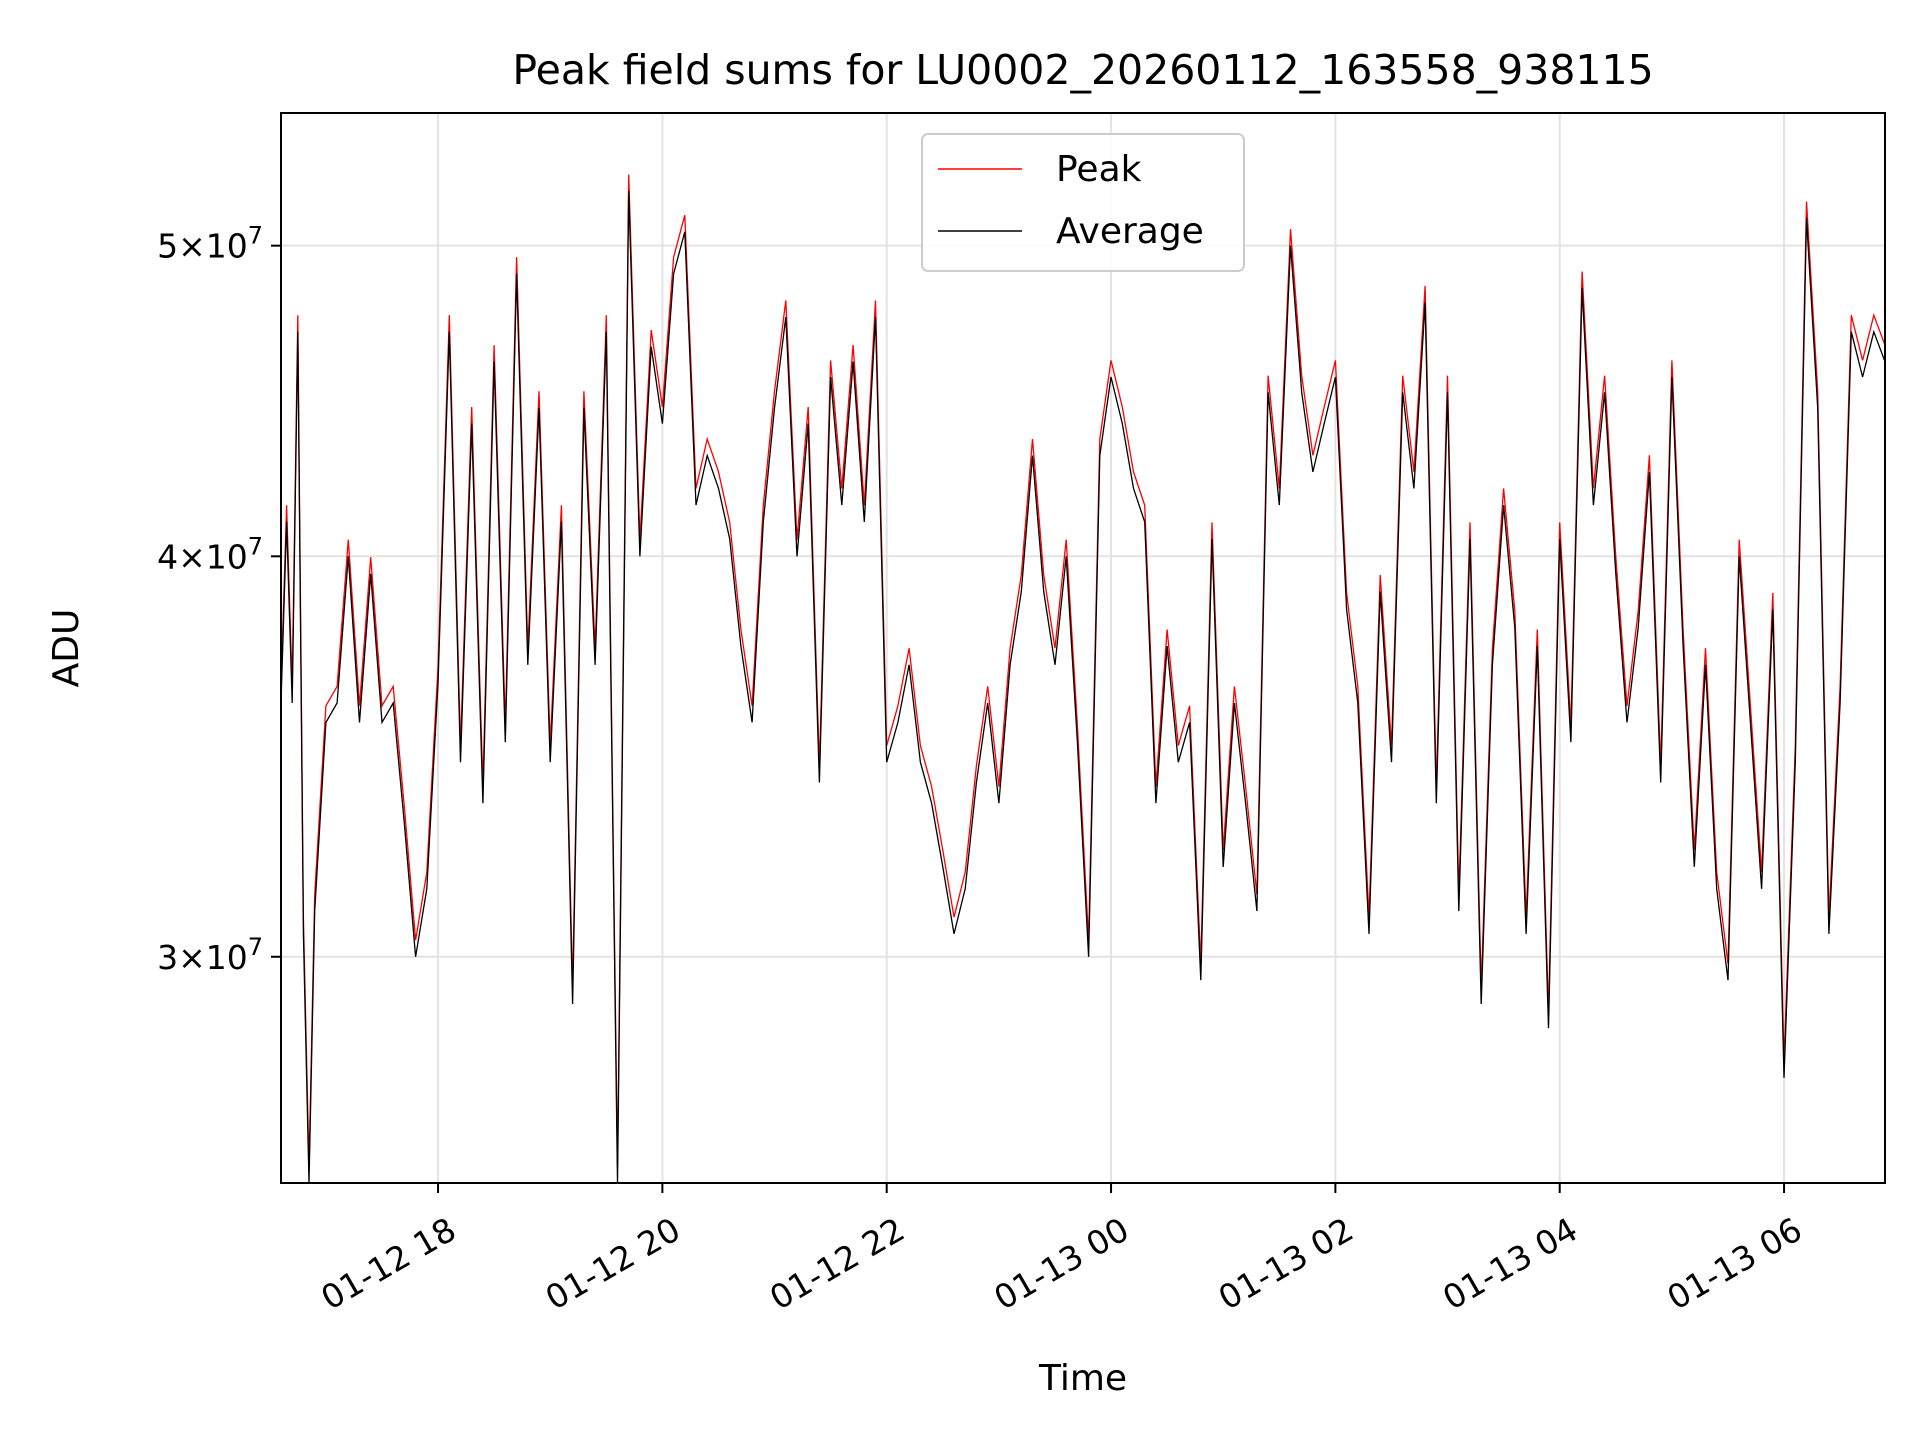 Image resolution: width=1920 pixels, height=1440 pixels. What do you see at coordinates (1130, 231) in the screenshot?
I see `legend-average-label: Average` at bounding box center [1130, 231].